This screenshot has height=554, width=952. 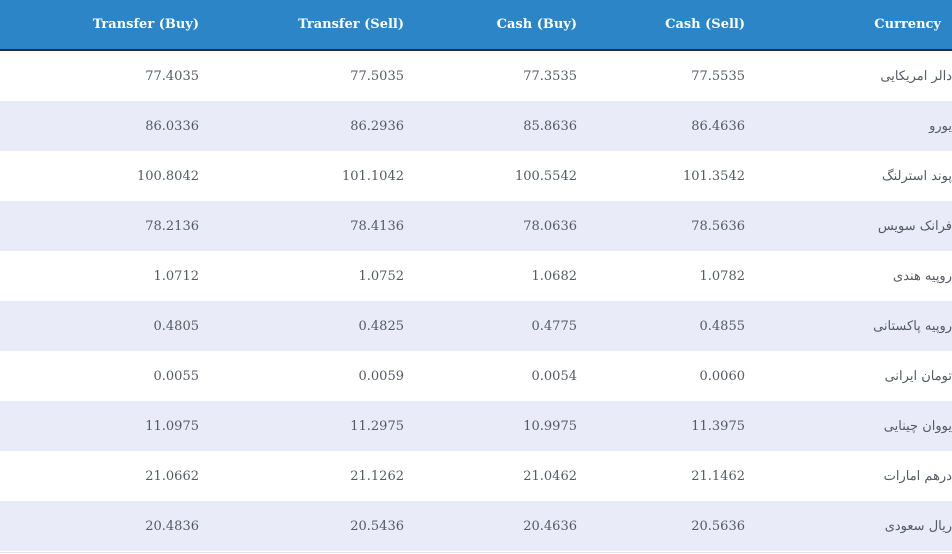 What do you see at coordinates (718, 426) in the screenshot?
I see `cell-cash-sell: 11.3975` at bounding box center [718, 426].